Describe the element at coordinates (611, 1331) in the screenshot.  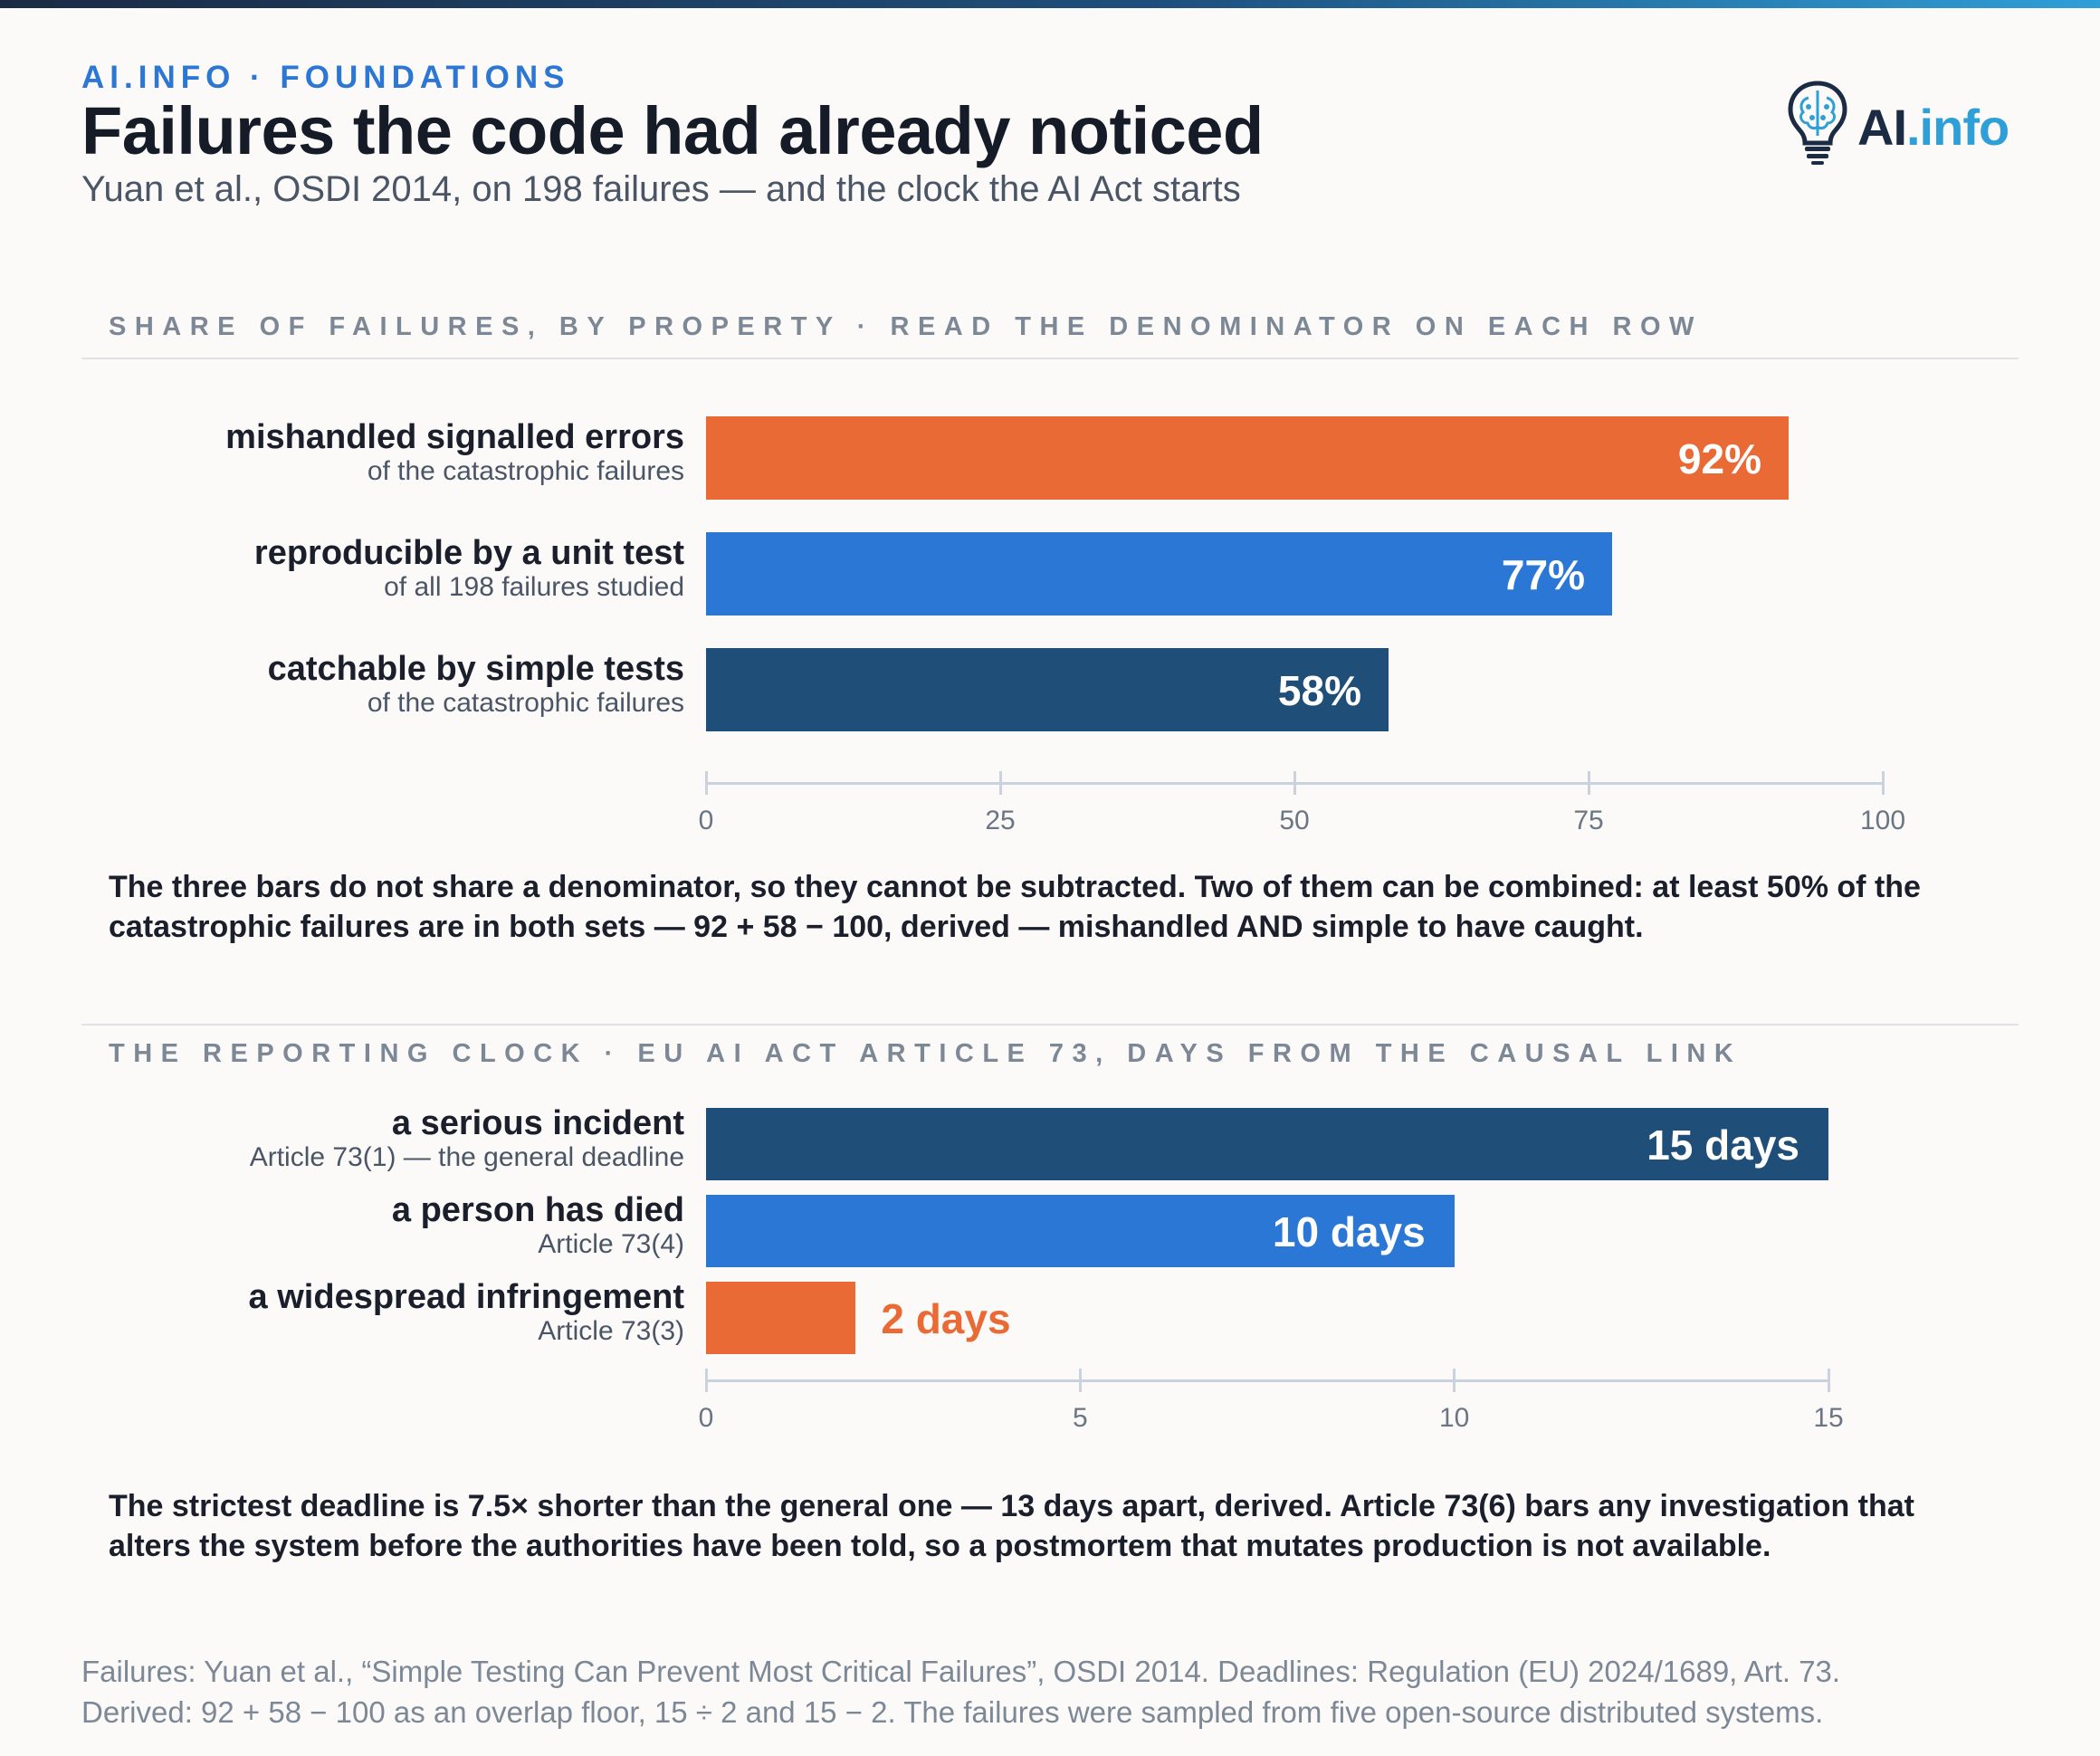
I see `row-sublabel: Article 73(3)` at that location.